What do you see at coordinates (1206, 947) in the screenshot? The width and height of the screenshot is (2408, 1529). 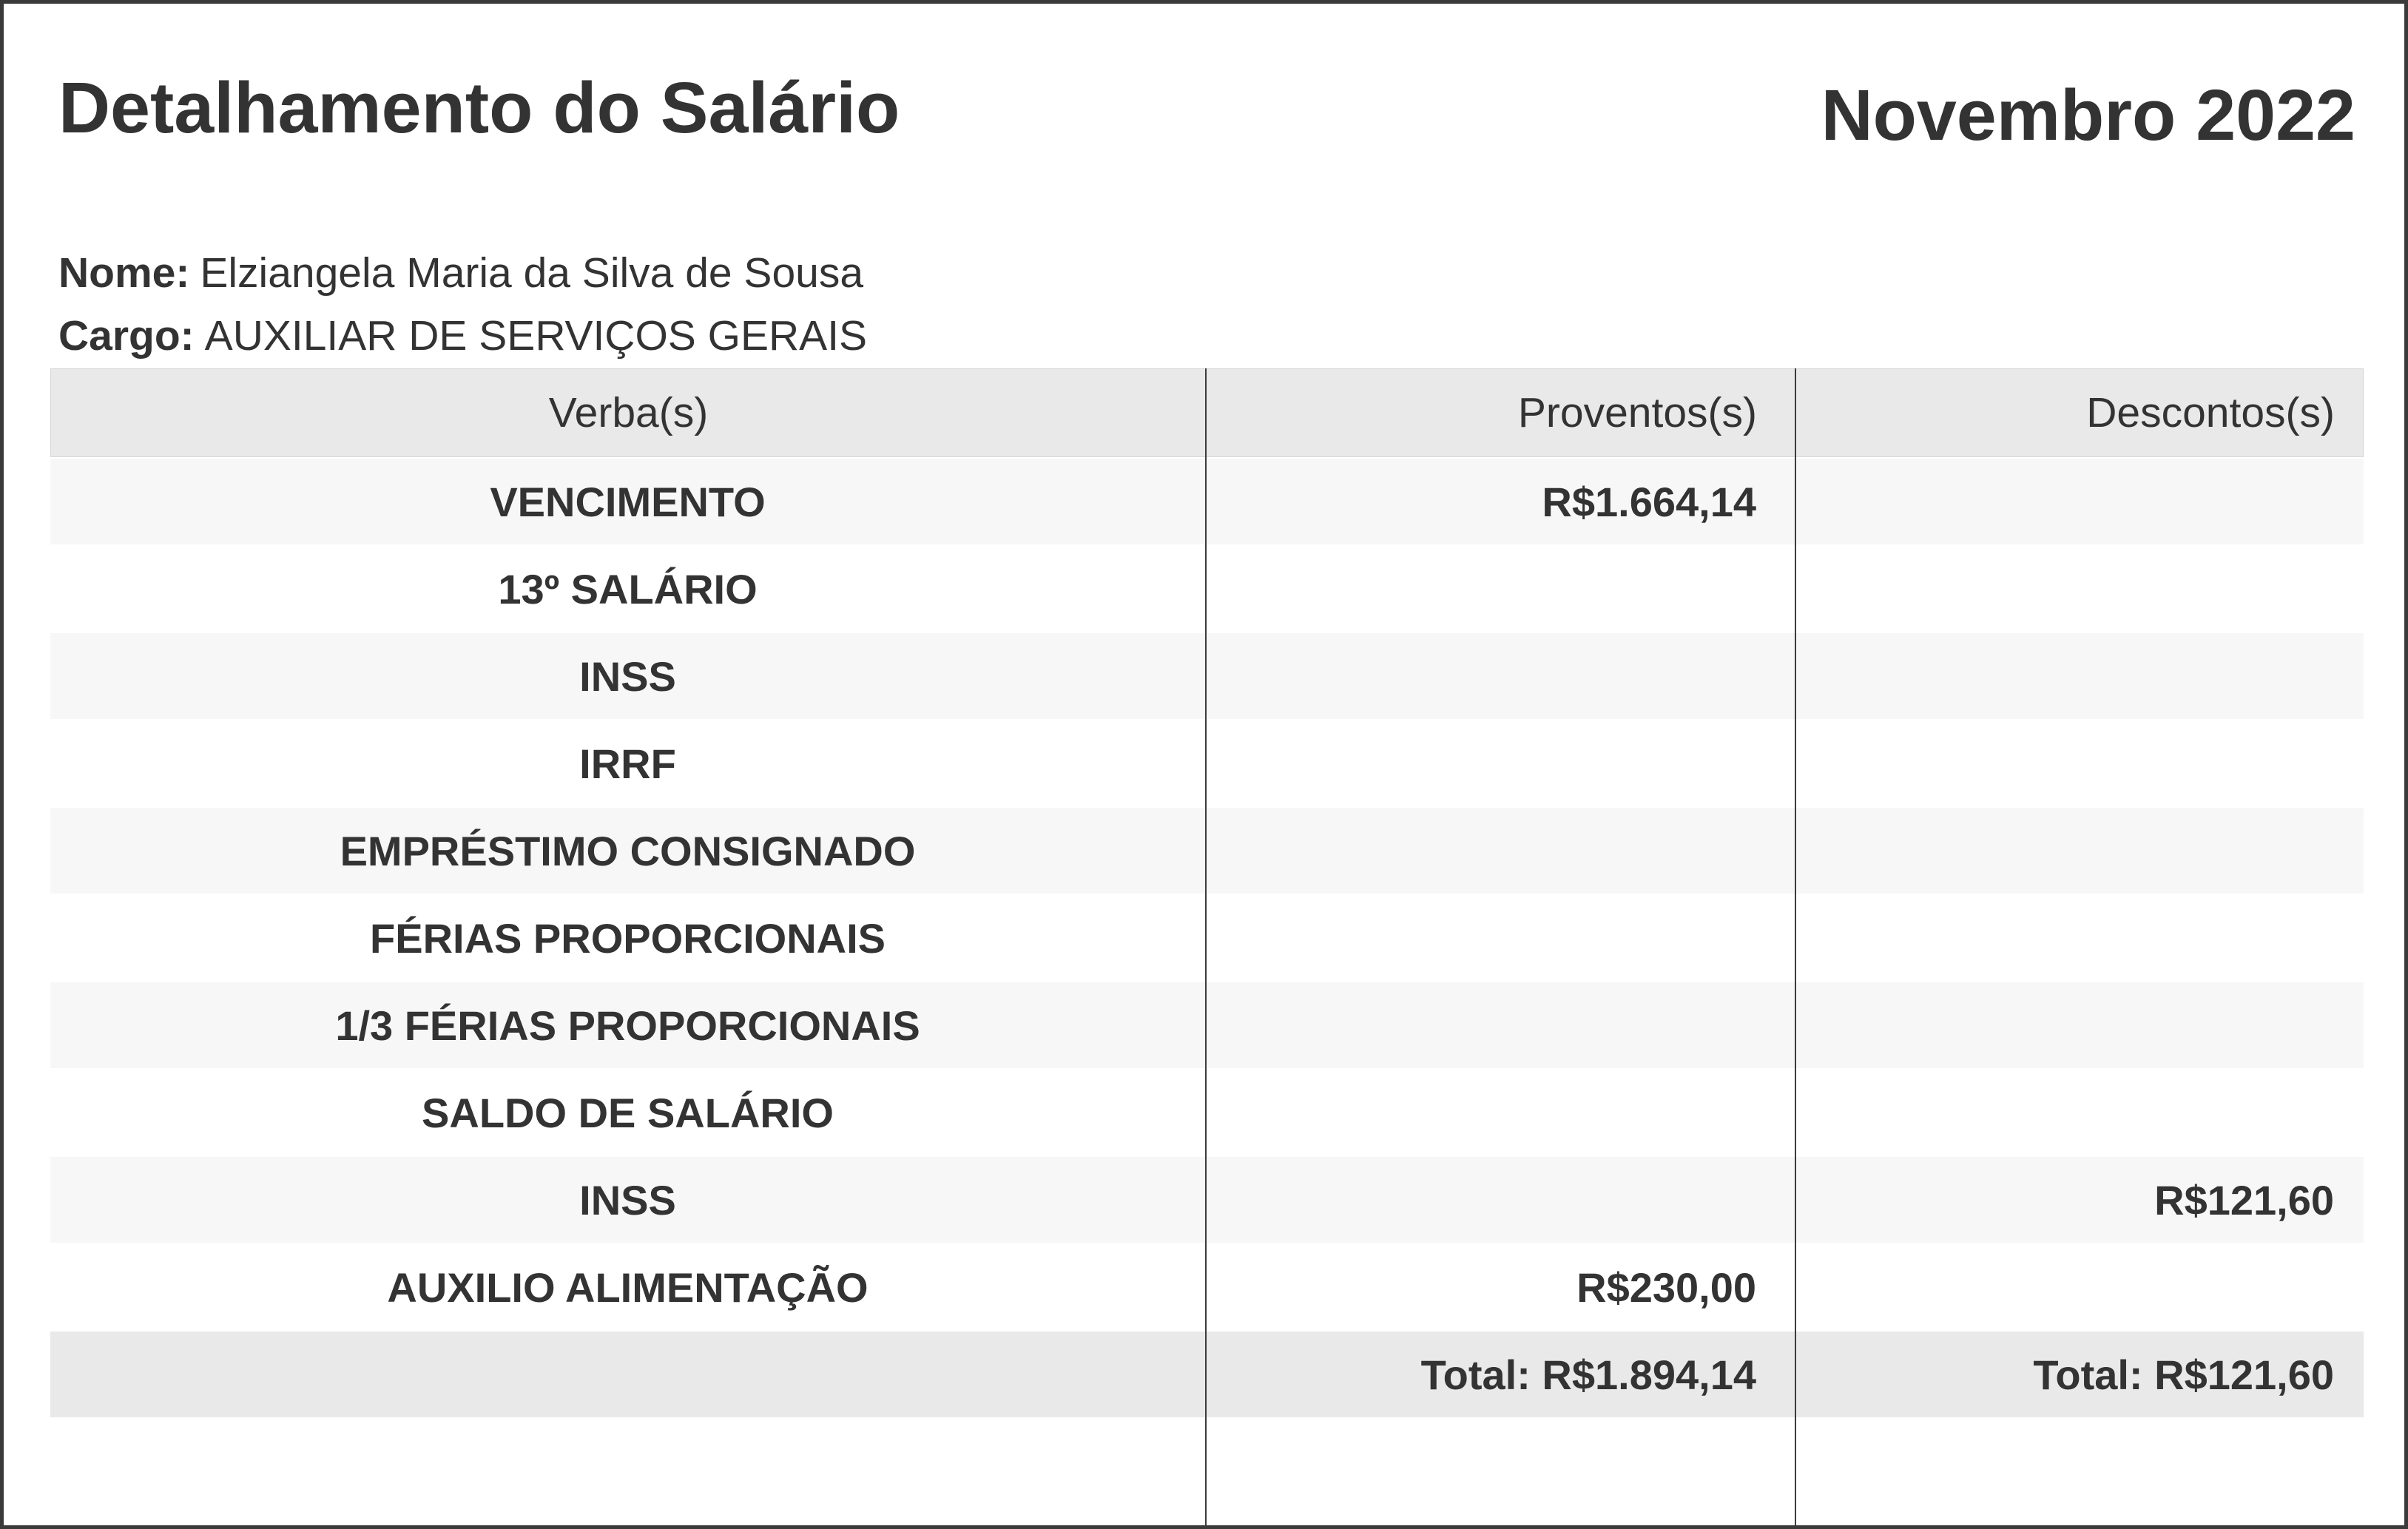 I see `column-divider-verba-proventos` at bounding box center [1206, 947].